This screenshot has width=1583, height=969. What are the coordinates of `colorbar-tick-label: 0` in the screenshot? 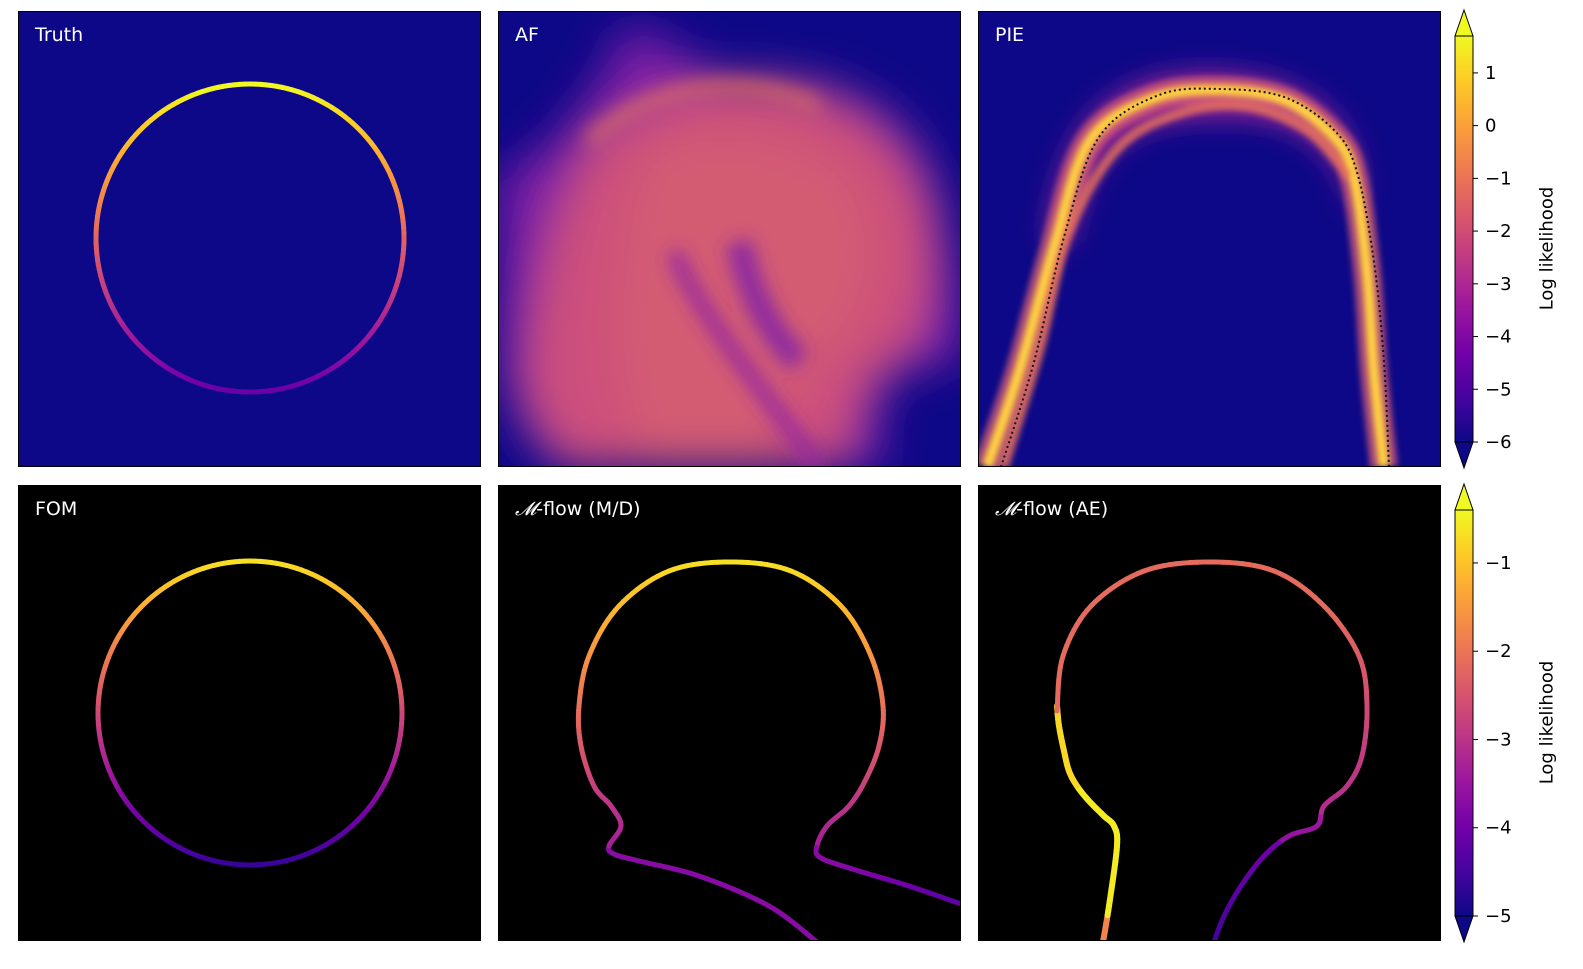 It's located at (1490, 126).